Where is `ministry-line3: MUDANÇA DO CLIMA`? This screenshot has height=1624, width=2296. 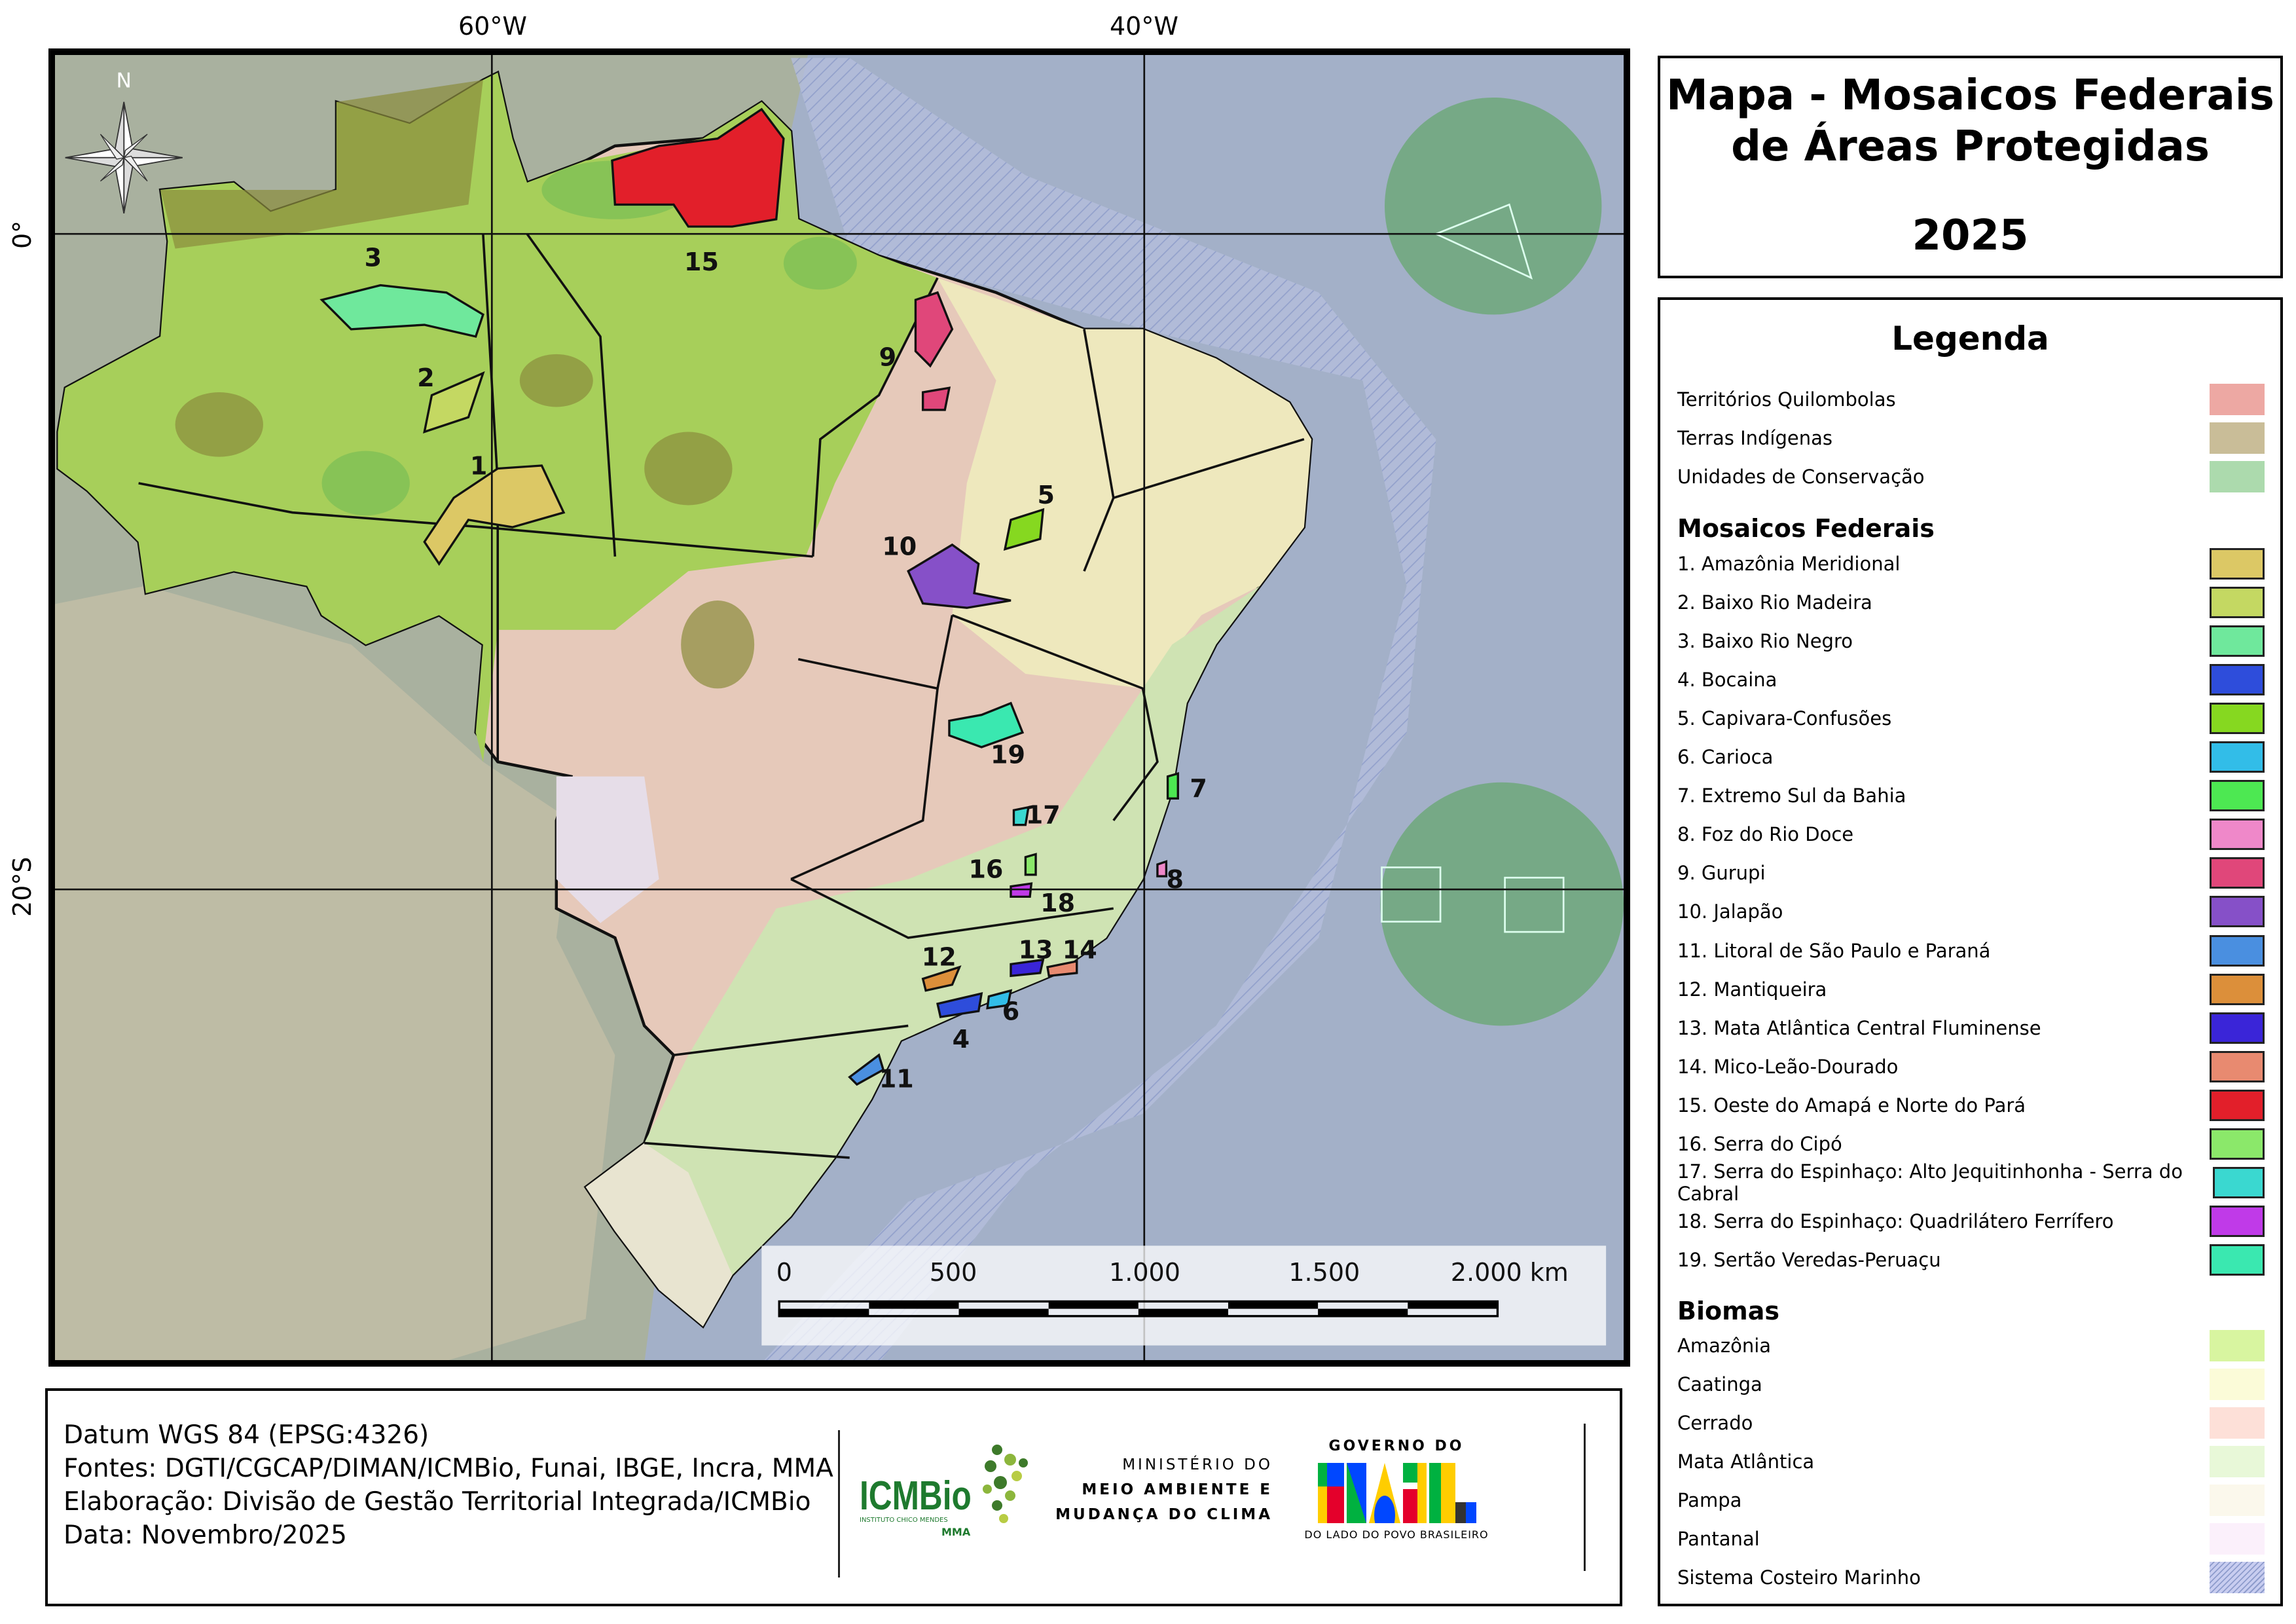
ministry-line3: MUDANÇA DO CLIMA is located at coordinates (1164, 1514).